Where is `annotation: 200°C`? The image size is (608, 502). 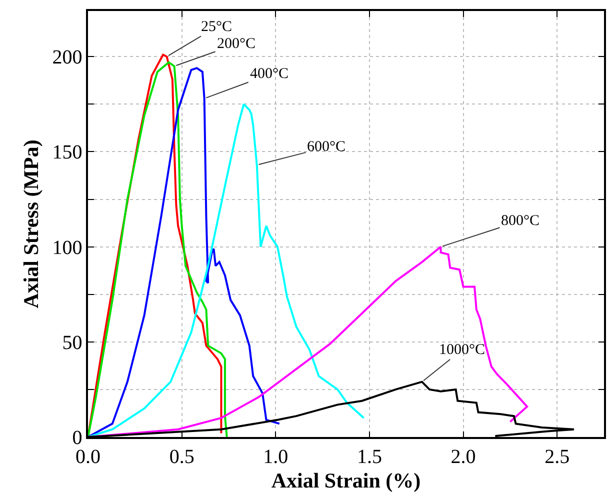
annotation: 200°C is located at coordinates (236, 44).